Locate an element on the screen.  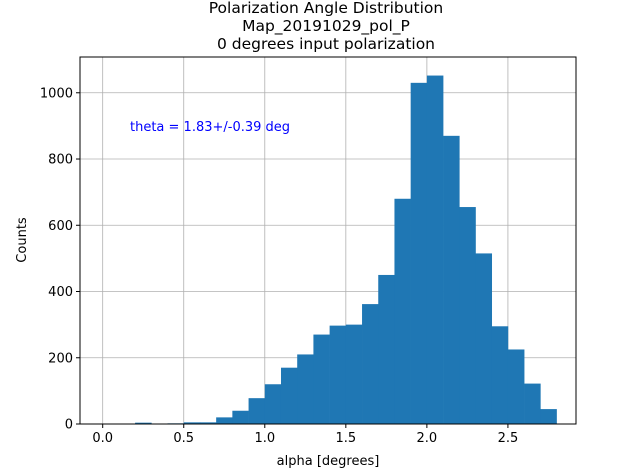
y-tick-label-4: 800 is located at coordinates (60, 160).